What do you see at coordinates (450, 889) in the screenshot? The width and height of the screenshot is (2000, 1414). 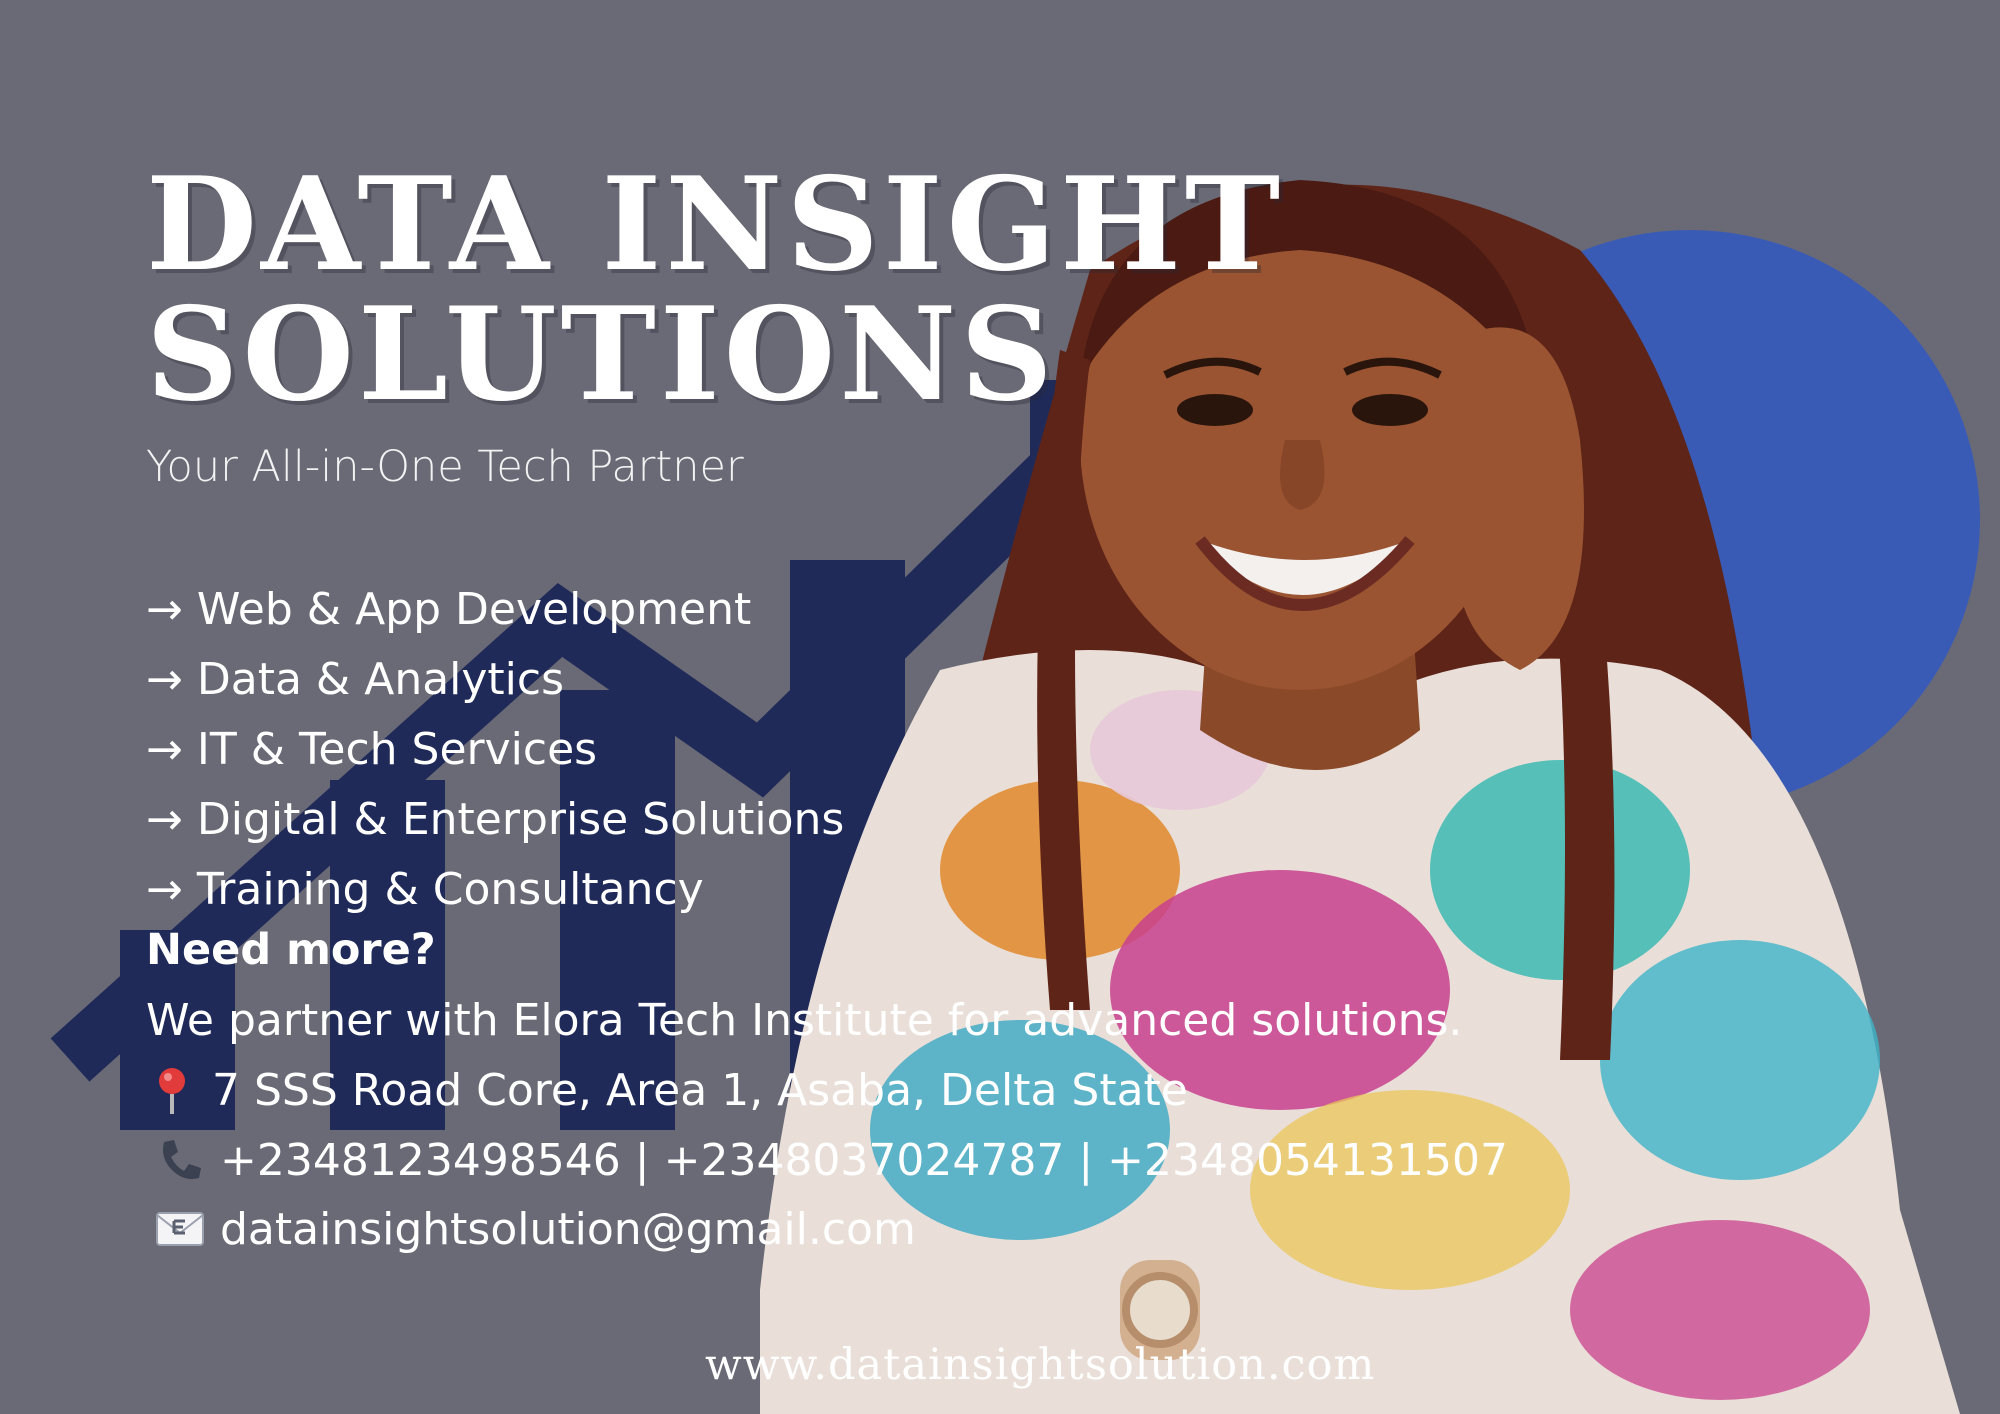 I see `service-label: Training & Consultancy` at bounding box center [450, 889].